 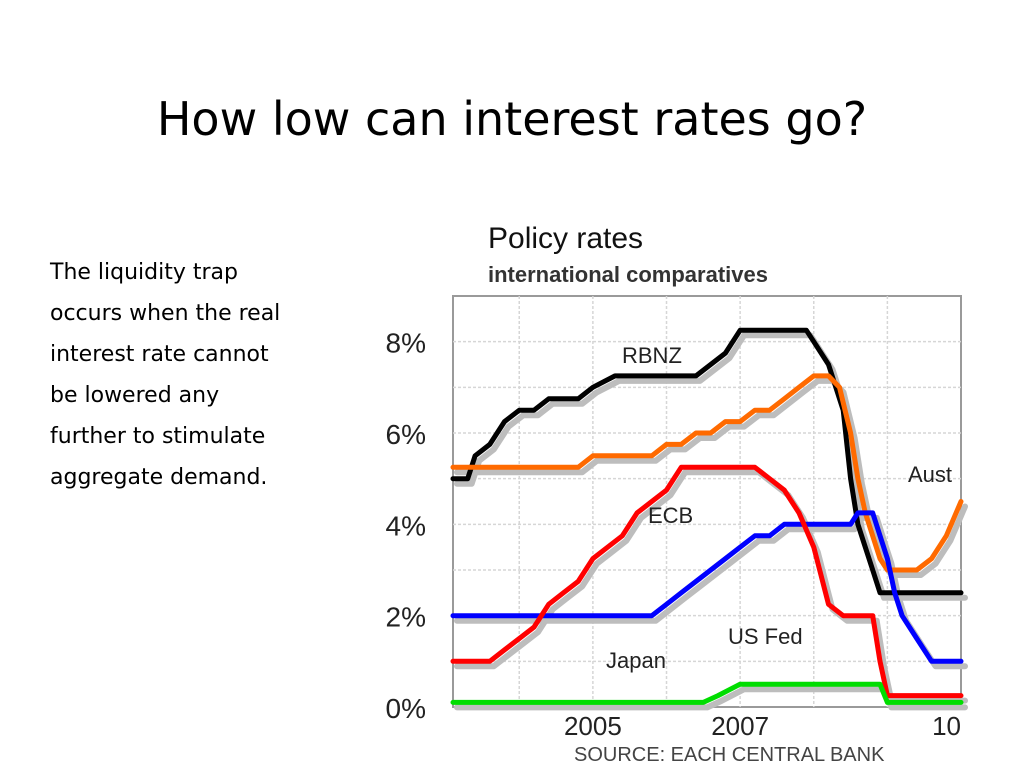 What do you see at coordinates (159, 477) in the screenshot?
I see `body-text-line: aggregate demand.` at bounding box center [159, 477].